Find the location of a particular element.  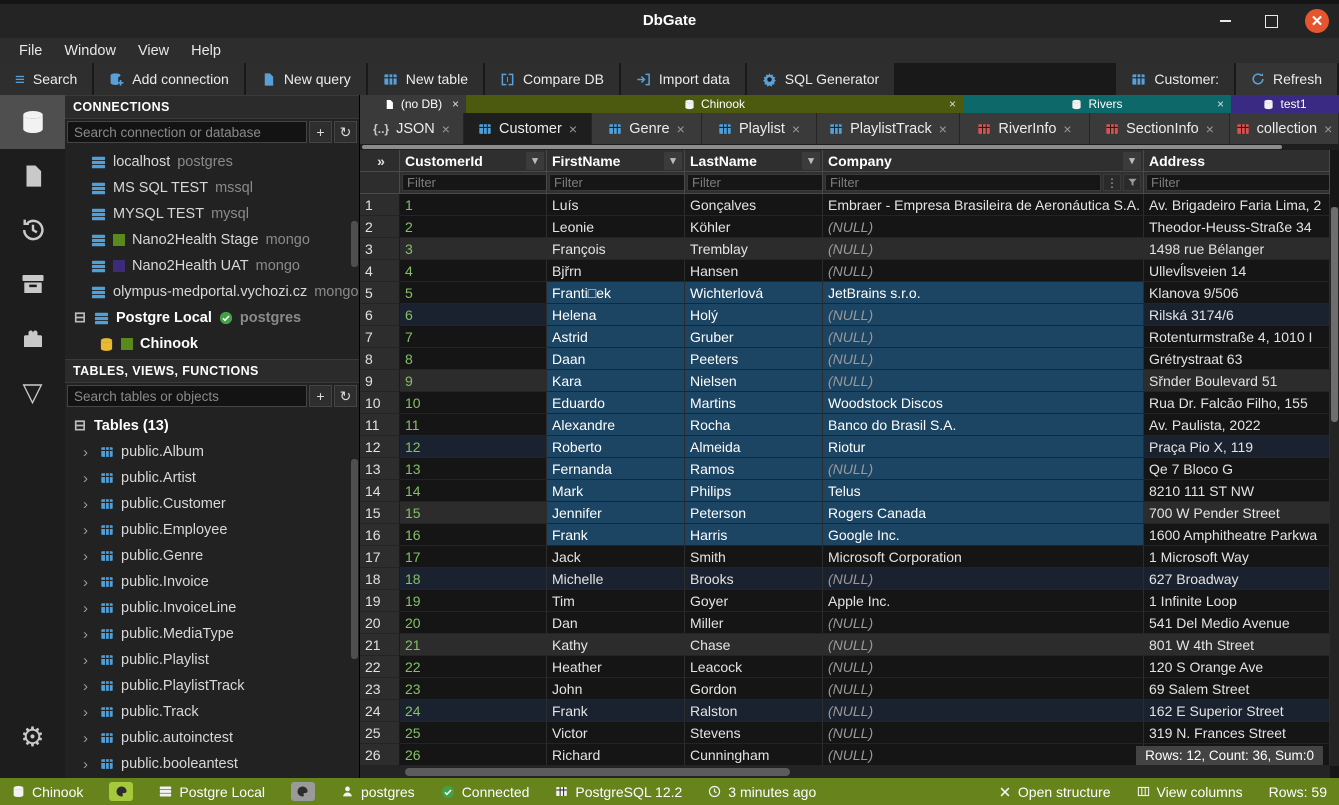

tables-group: ⊟ Tables (13) is located at coordinates (212, 426).